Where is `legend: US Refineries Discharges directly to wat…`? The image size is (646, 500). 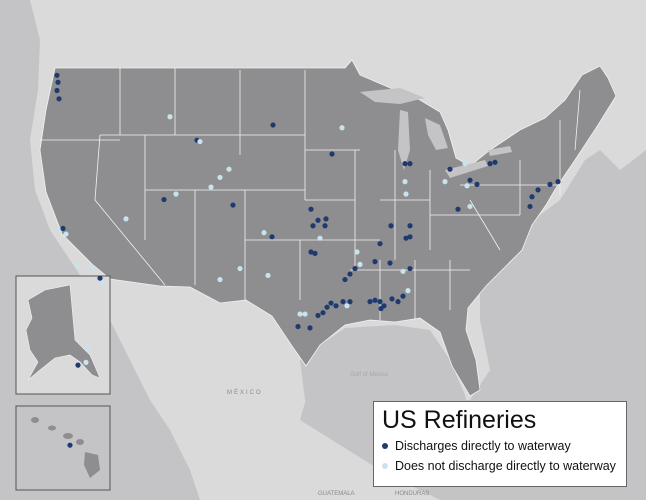 legend: US Refineries Discharges directly to wat… is located at coordinates (500, 444).